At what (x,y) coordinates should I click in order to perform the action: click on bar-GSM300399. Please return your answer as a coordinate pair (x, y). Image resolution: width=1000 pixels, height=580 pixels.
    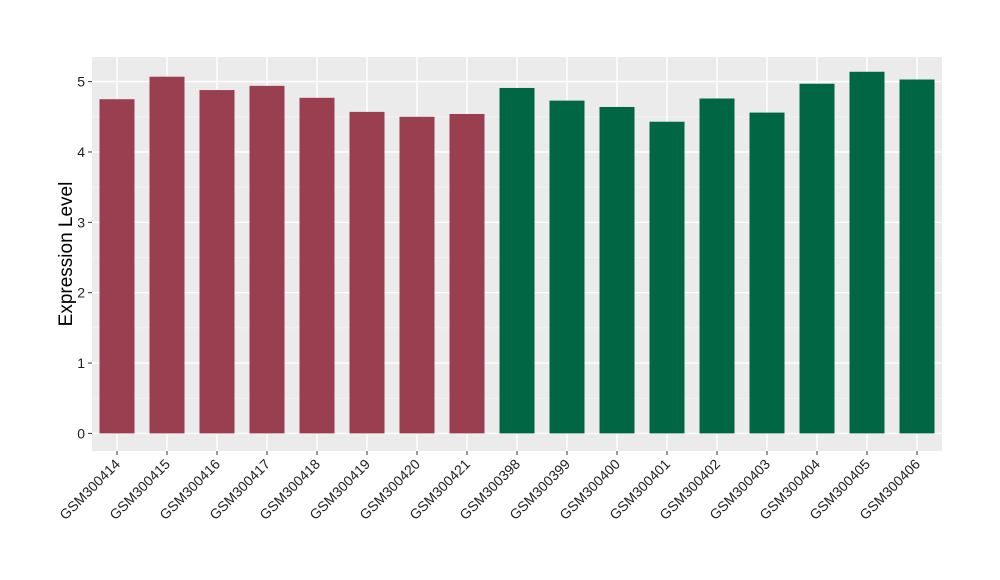
    Looking at the image, I should click on (567, 267).